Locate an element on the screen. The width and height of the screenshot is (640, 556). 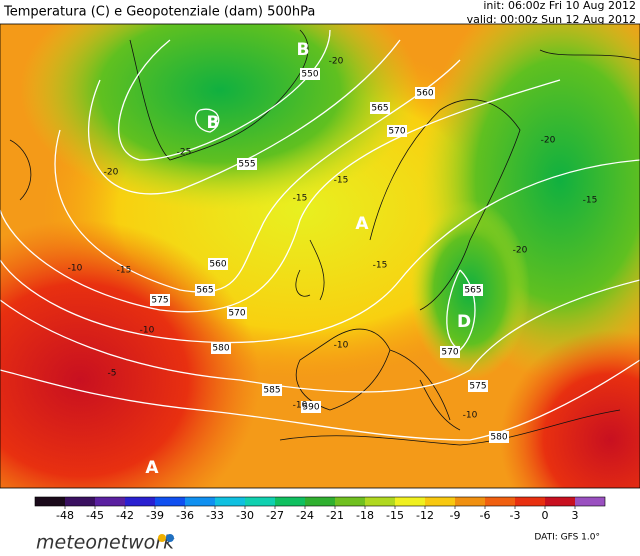
colorbar-tick-label: -30 is located at coordinates (245, 515).